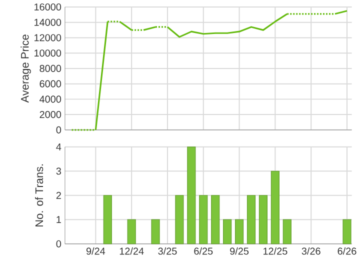  What do you see at coordinates (311, 251) in the screenshot?
I see `x-tick-label: 3/26` at bounding box center [311, 251].